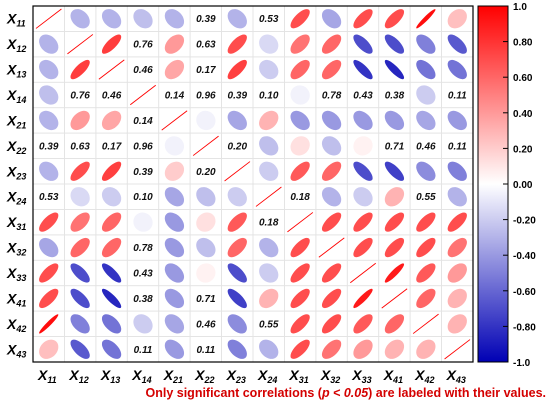  Describe the element at coordinates (457, 393) in the screenshot. I see `note-suffix: ) are labeled with their values.` at that location.